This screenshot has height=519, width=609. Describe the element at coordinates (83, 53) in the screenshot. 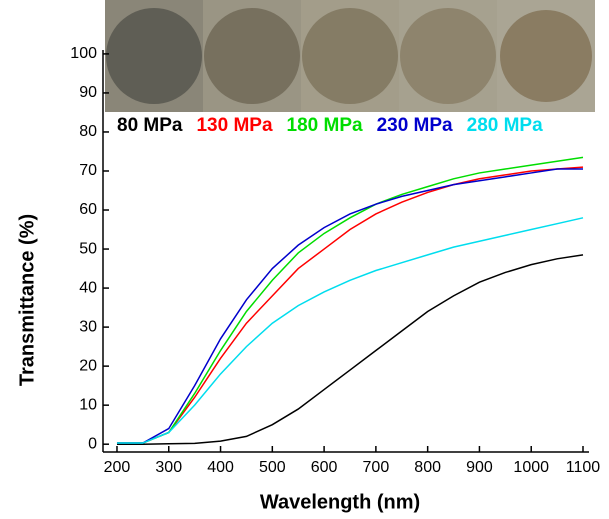

I see `y-tick-label: 100` at that location.